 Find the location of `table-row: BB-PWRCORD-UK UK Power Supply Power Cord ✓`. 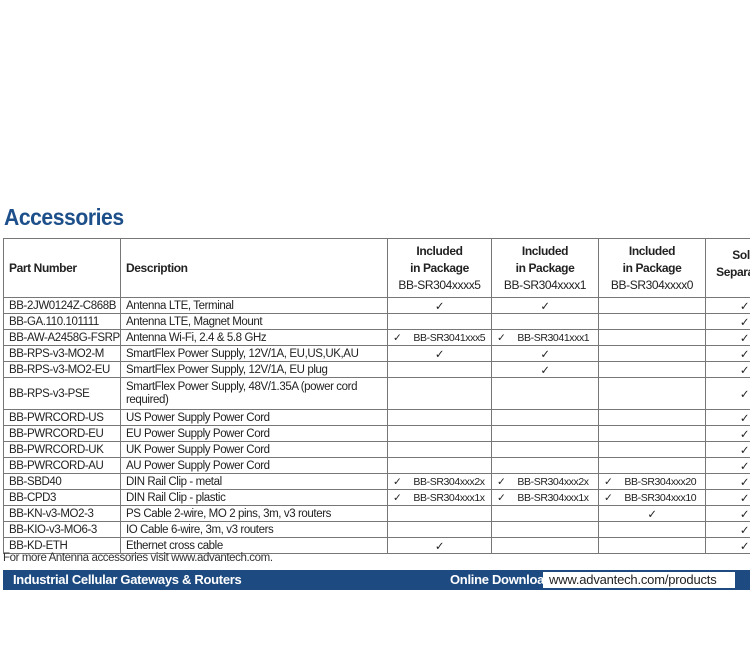

table-row: BB-PWRCORD-UK UK Power Supply Power Cord ✓ is located at coordinates (376, 449).